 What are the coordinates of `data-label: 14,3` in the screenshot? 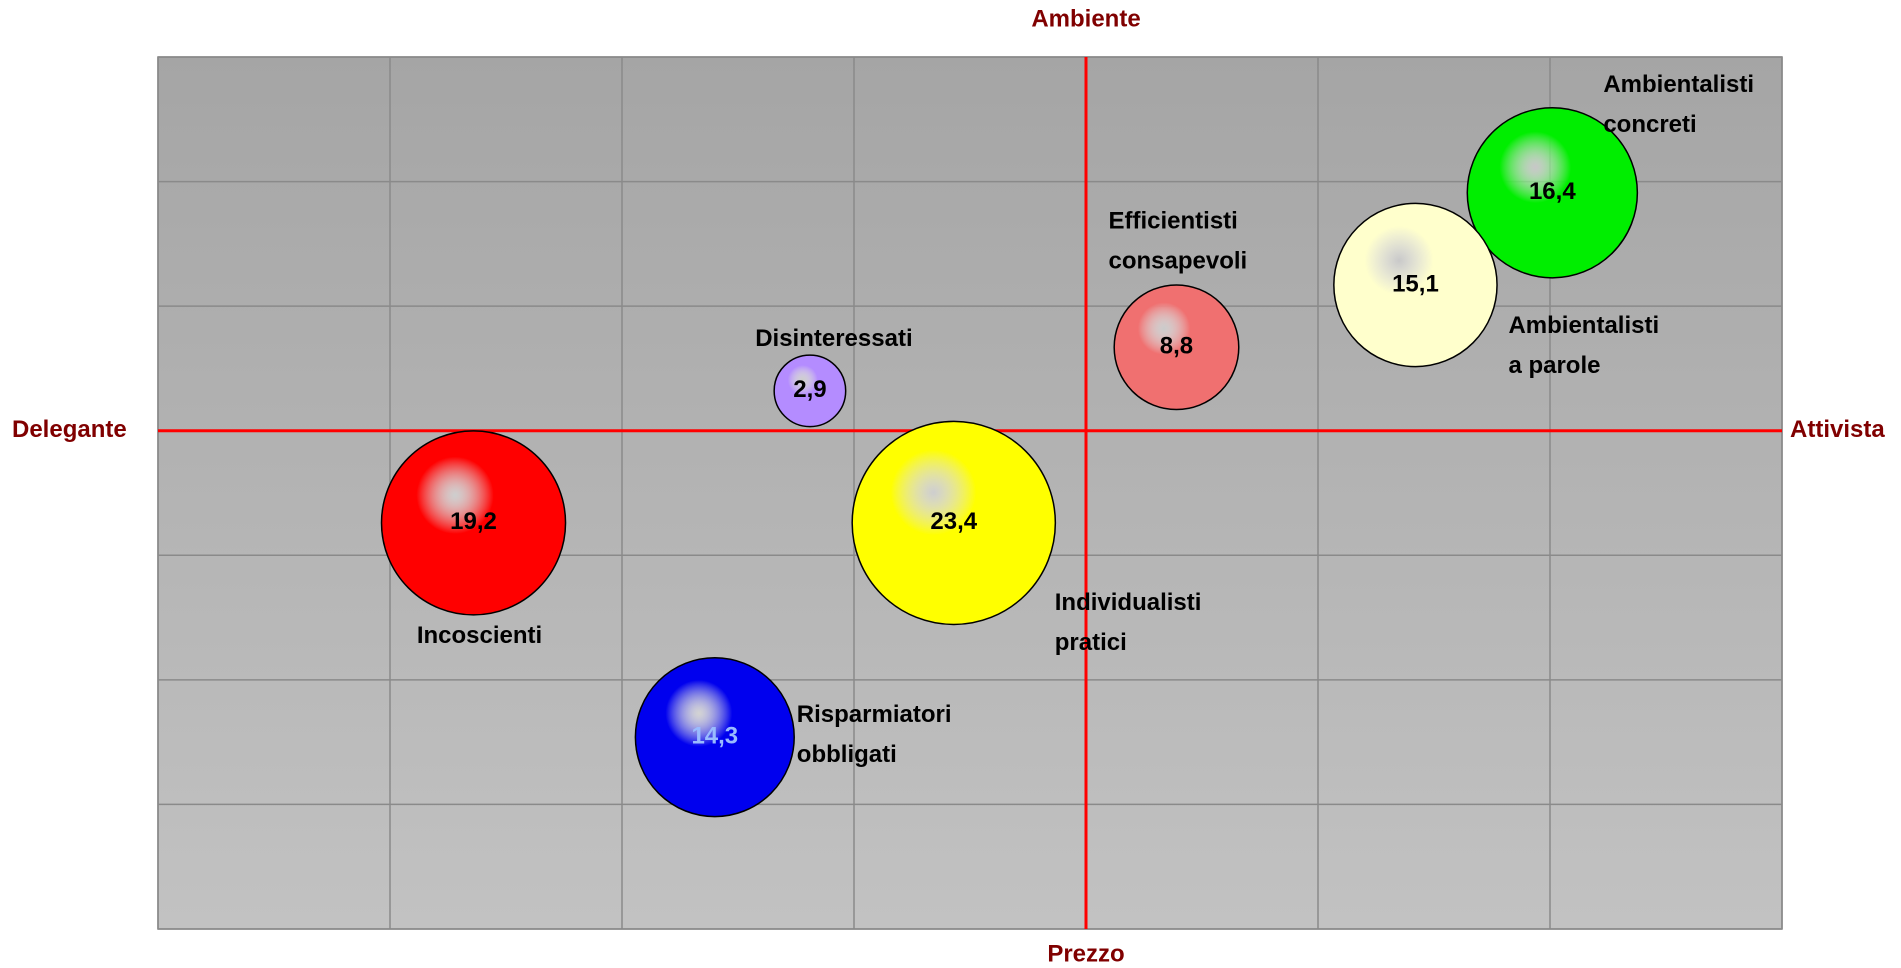 It's located at (714, 736).